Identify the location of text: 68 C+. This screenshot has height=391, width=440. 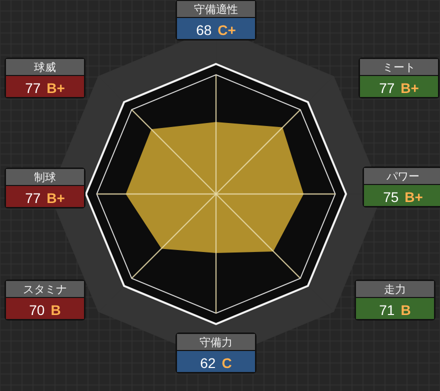
(216, 30).